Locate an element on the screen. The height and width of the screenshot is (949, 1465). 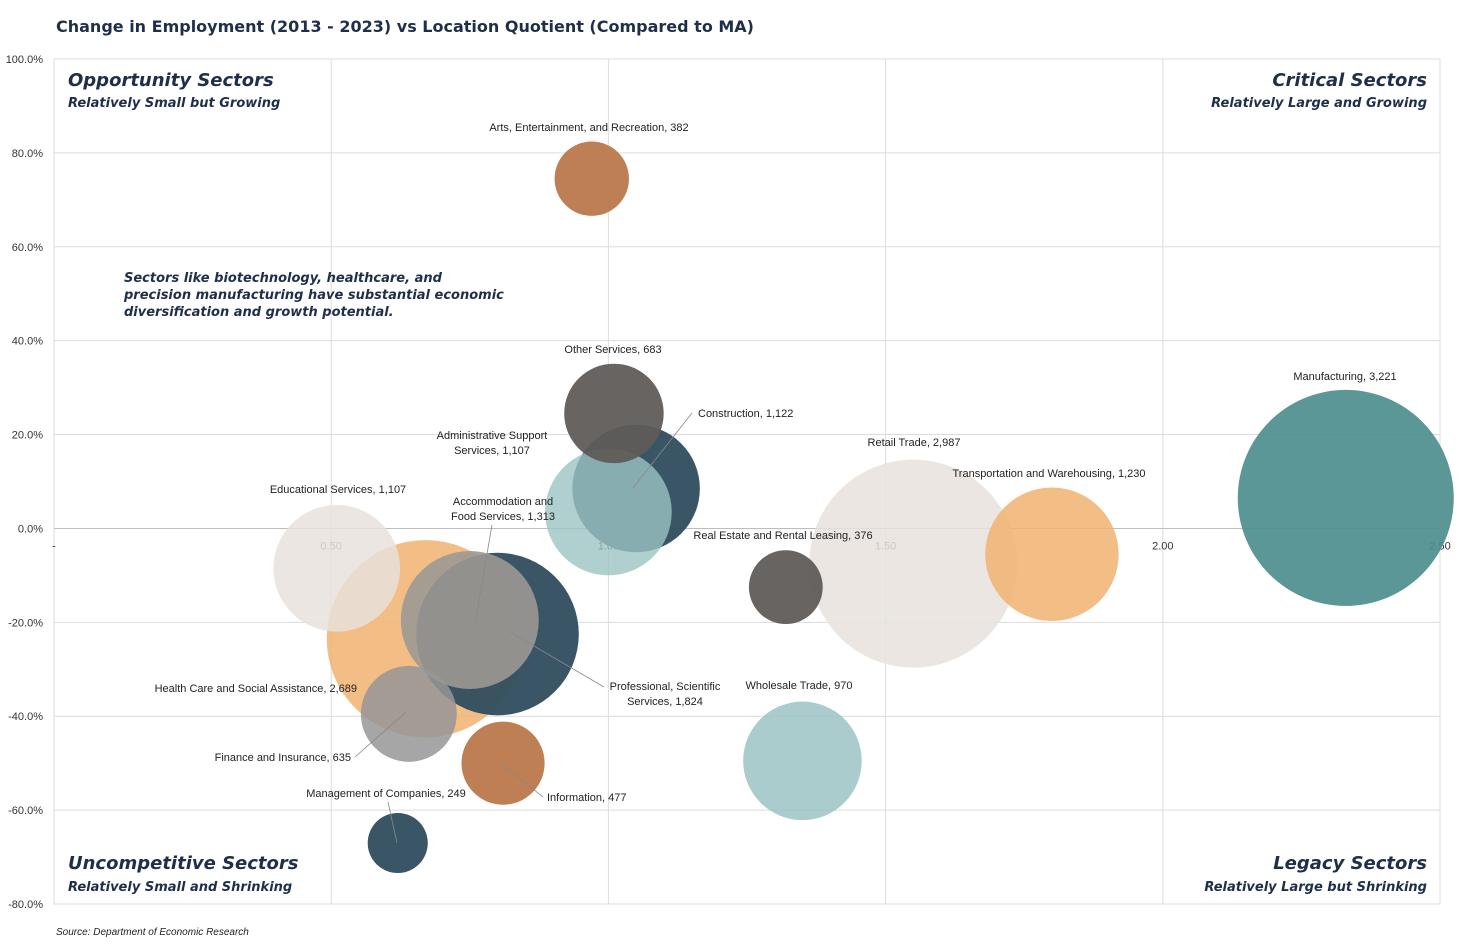
y-tick-label: 80.0% is located at coordinates (27, 154).